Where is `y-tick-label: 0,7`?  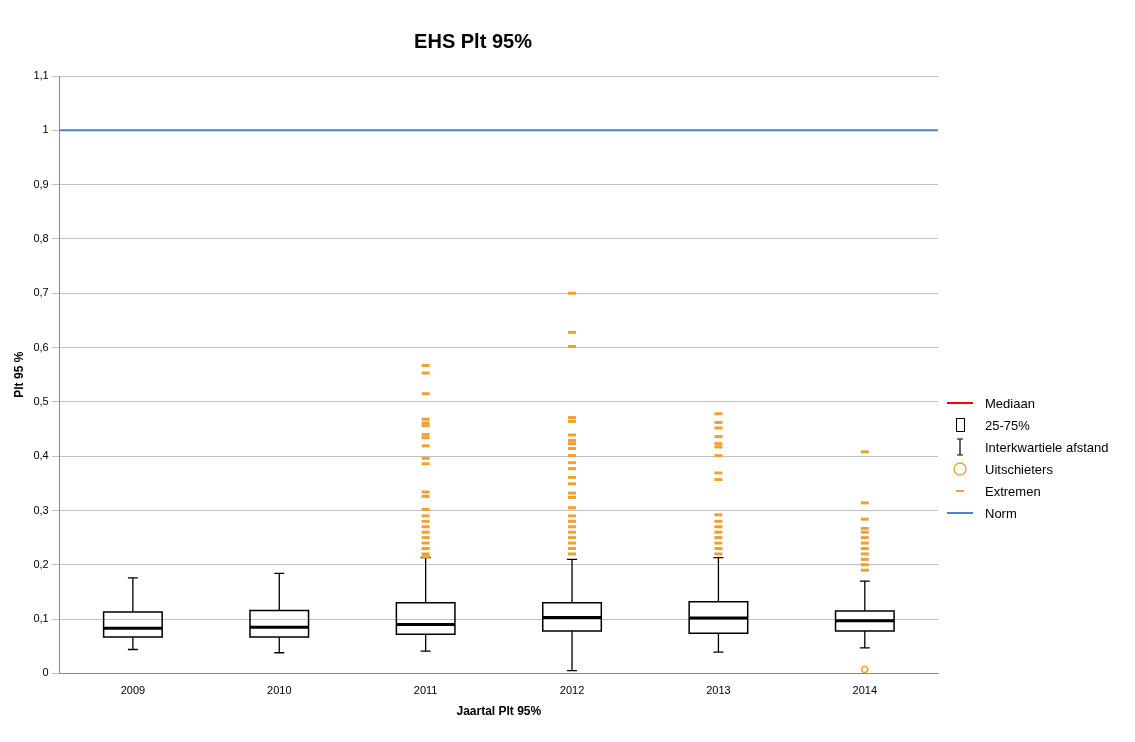 y-tick-label: 0,7 is located at coordinates (41, 292).